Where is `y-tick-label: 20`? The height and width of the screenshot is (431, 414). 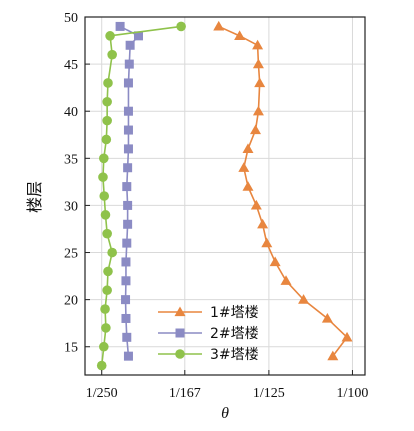
y-tick-label: 20 is located at coordinates (71, 301).